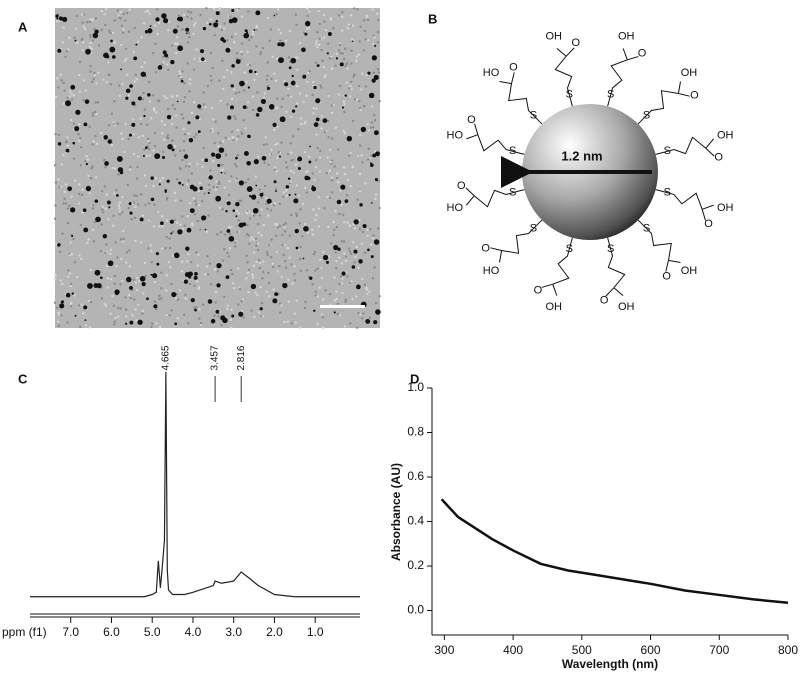  I want to click on y-tick-label: 0.2, so click(415, 565).